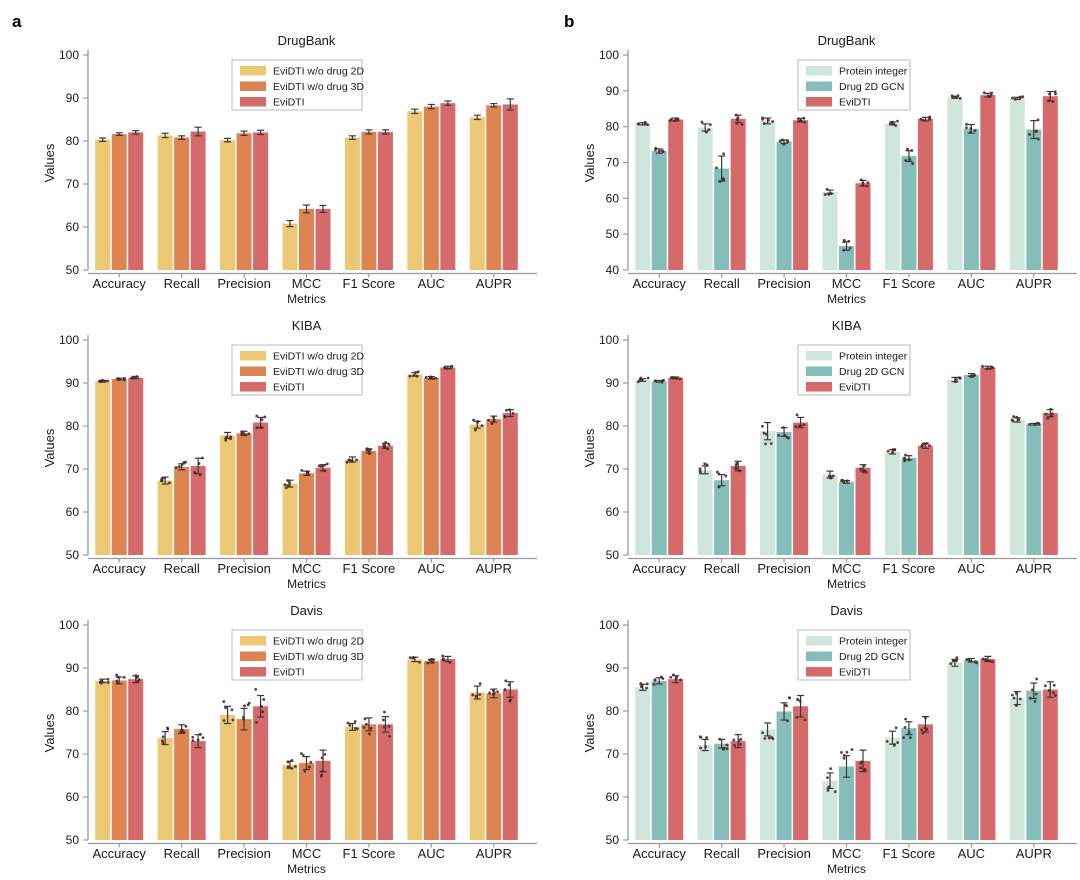 The image size is (1080, 880). What do you see at coordinates (289, 103) in the screenshot?
I see `legend-label: EviDTI` at bounding box center [289, 103].